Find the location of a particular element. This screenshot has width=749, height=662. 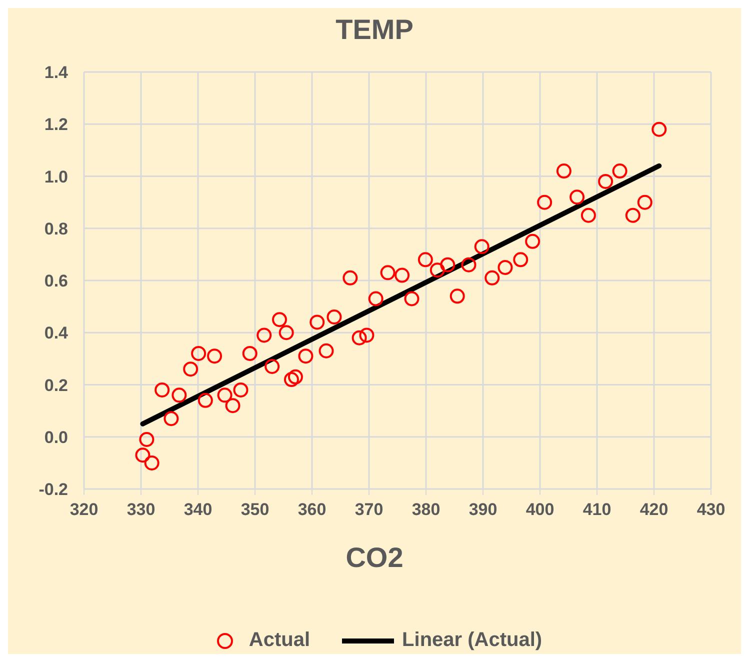

y-tick-label: 0.2 is located at coordinates (56, 385).